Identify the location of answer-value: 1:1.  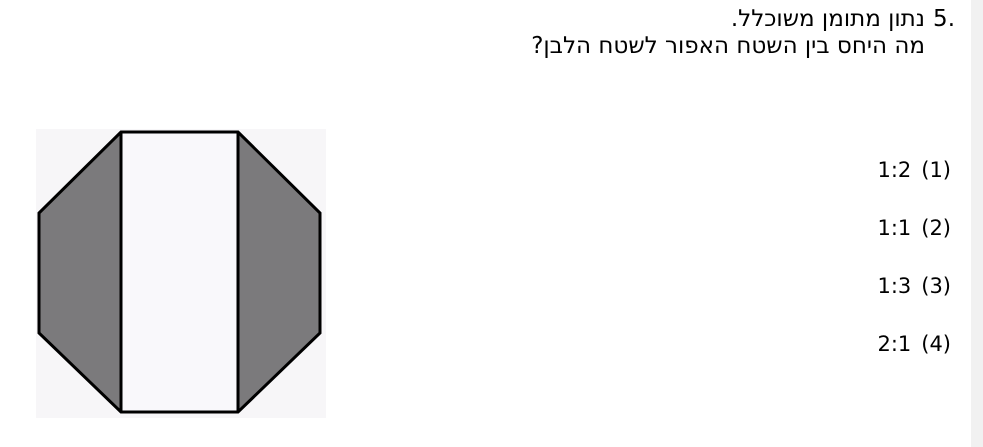
(894, 227).